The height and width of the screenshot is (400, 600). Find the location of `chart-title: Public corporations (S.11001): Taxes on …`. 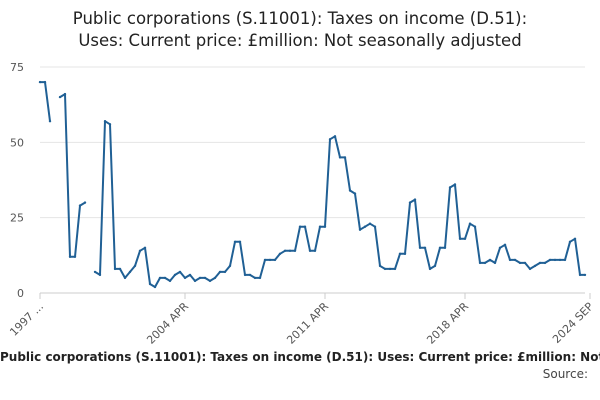

chart-title: Public corporations (S.11001): Taxes on … is located at coordinates (300, 30).